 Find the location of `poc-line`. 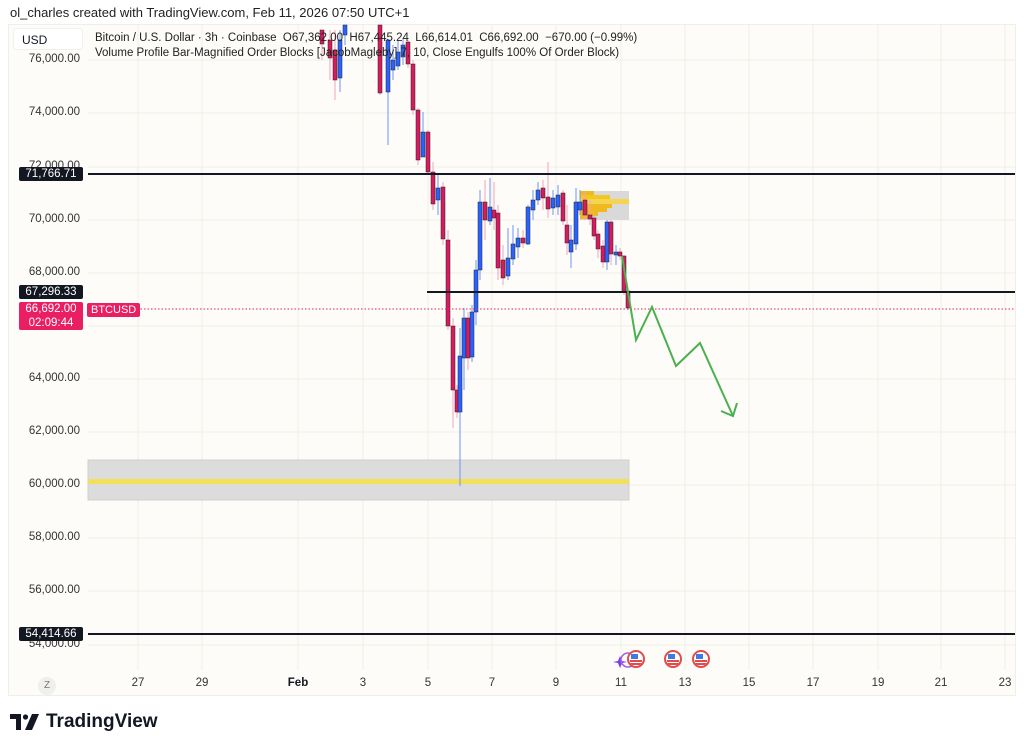

poc-line is located at coordinates (358, 481).